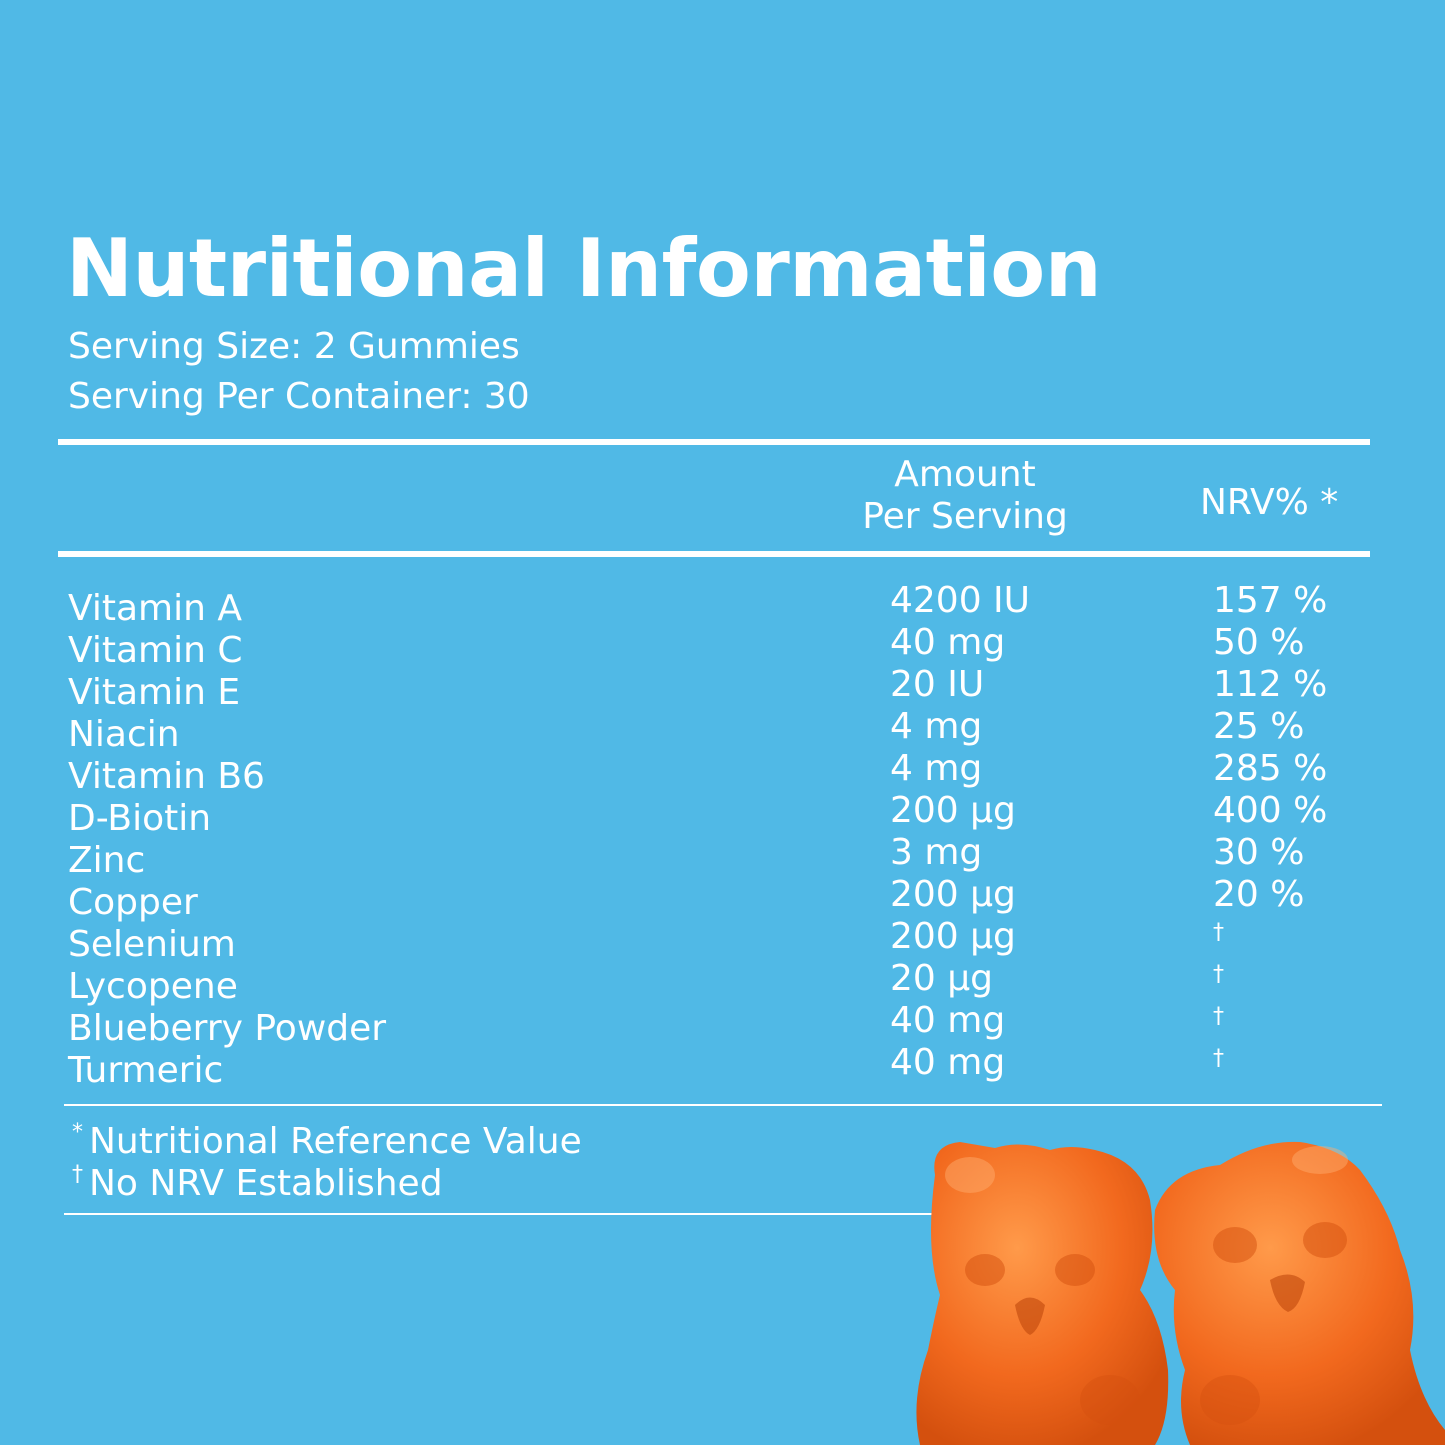  Describe the element at coordinates (965, 516) in the screenshot. I see `amount-header-line2: Per Serving` at that location.